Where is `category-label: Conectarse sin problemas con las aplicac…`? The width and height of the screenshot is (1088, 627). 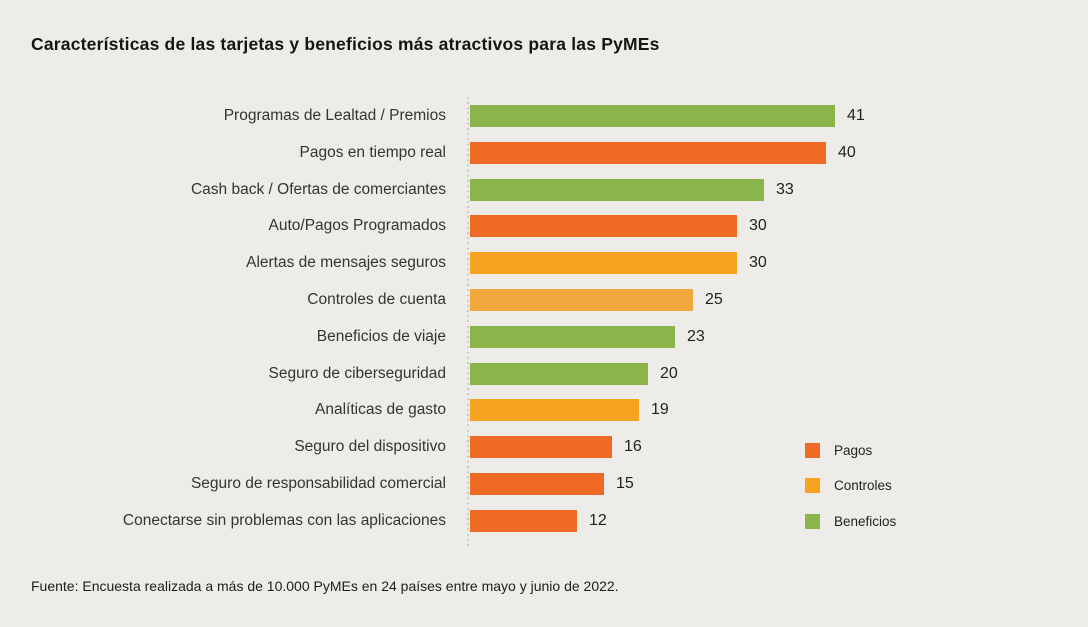
category-label: Conectarse sin problemas con las aplicac… is located at coordinates (284, 520).